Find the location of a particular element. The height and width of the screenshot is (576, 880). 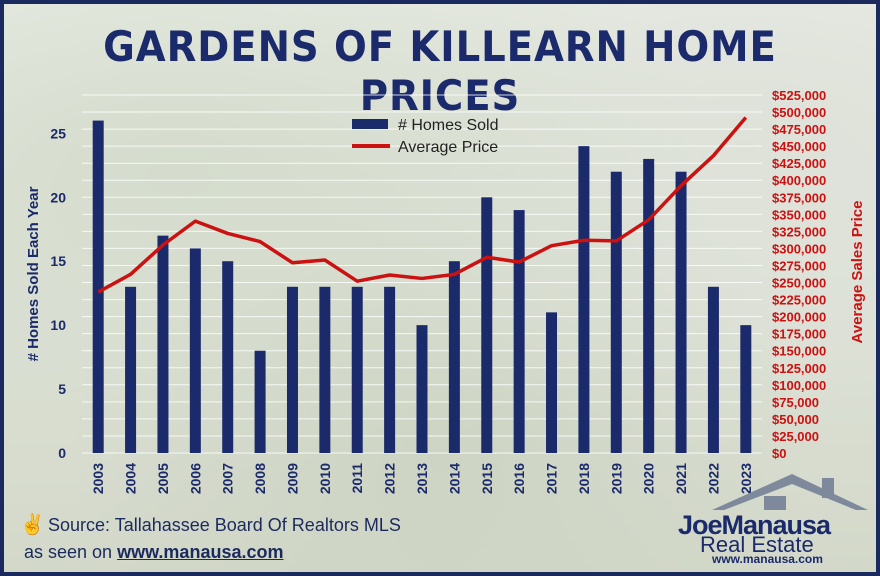

legend-swatch-bars is located at coordinates (370, 124).